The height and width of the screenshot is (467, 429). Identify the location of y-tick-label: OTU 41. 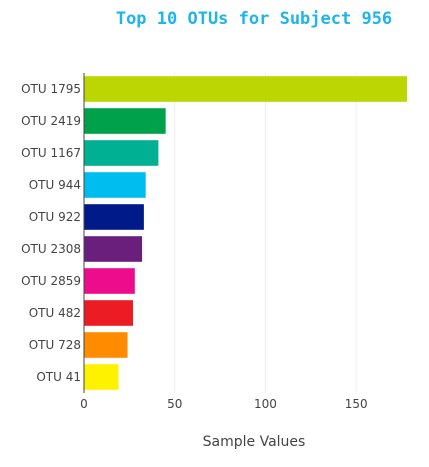
(58, 377).